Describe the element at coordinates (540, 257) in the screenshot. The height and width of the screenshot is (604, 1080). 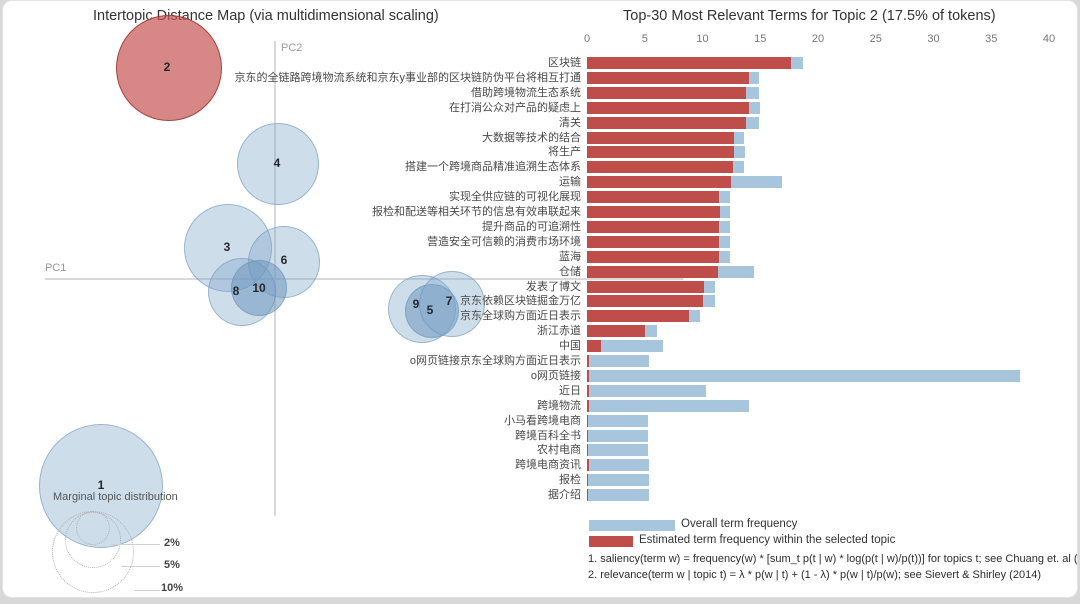
I see `term-row: 蓝海` at that location.